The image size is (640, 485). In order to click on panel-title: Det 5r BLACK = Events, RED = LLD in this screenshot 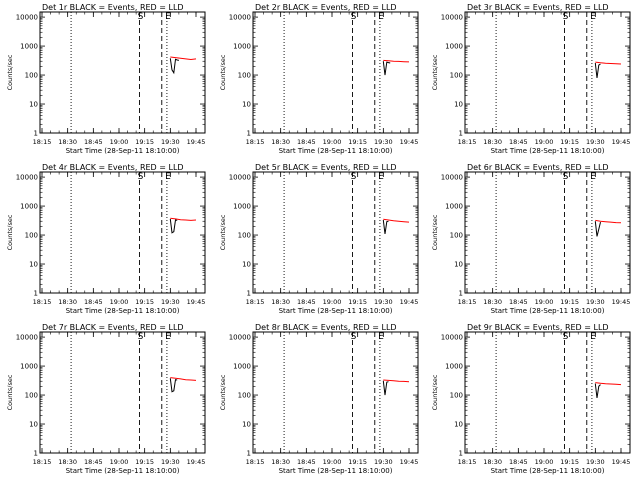, I will do `click(326, 167)`.